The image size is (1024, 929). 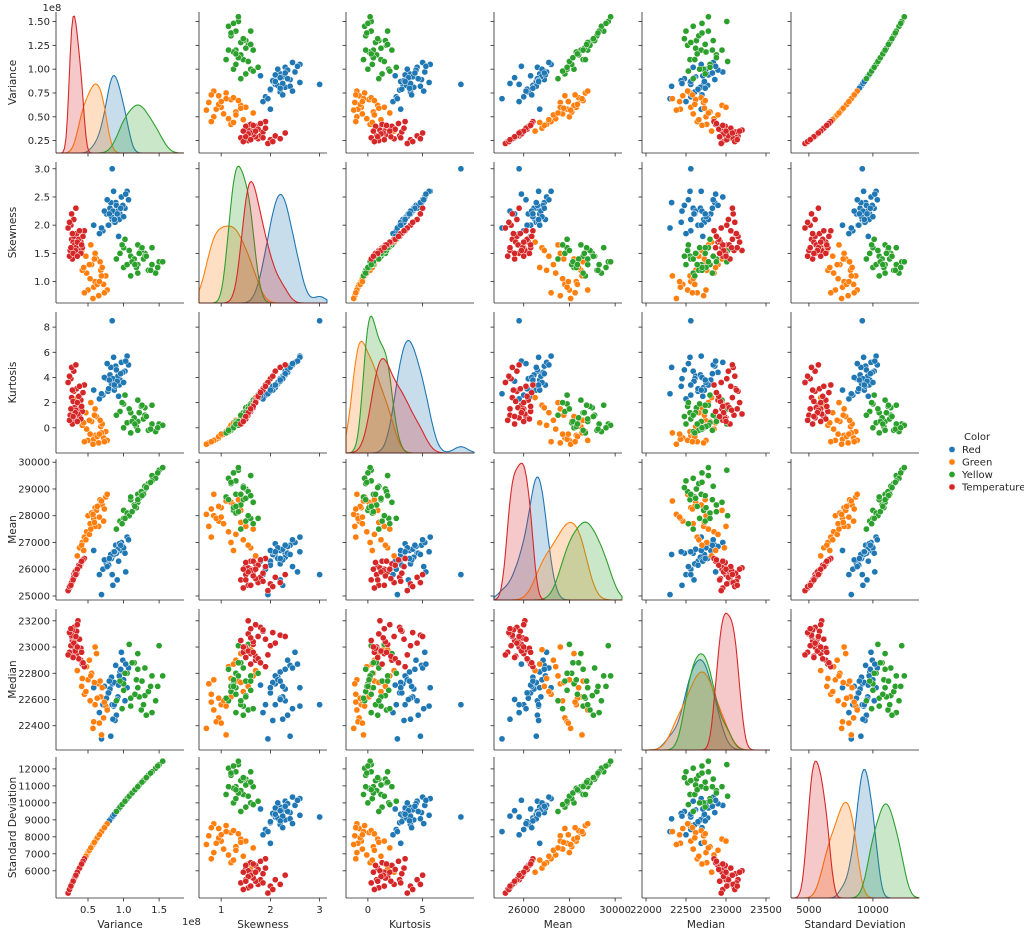 I want to click on y-tick-label: 25000, so click(x=34, y=596).